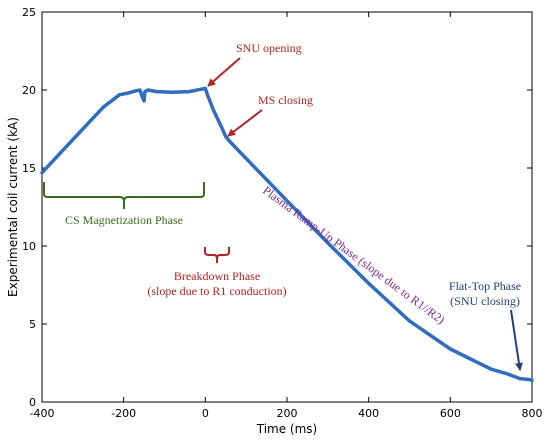  Describe the element at coordinates (29, 246) in the screenshot. I see `y-tick-label: 10` at that location.